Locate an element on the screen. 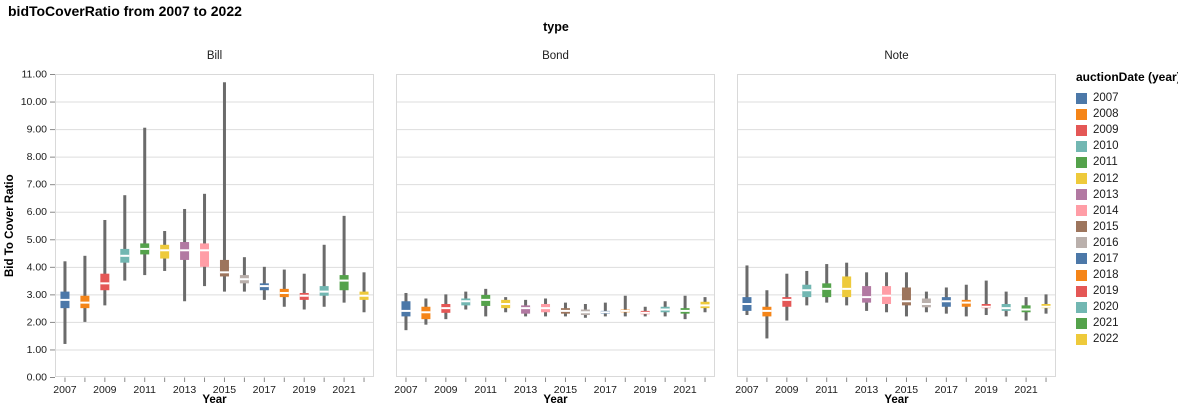 The image size is (1178, 412). y-tick-label: 9.00 is located at coordinates (37, 130).